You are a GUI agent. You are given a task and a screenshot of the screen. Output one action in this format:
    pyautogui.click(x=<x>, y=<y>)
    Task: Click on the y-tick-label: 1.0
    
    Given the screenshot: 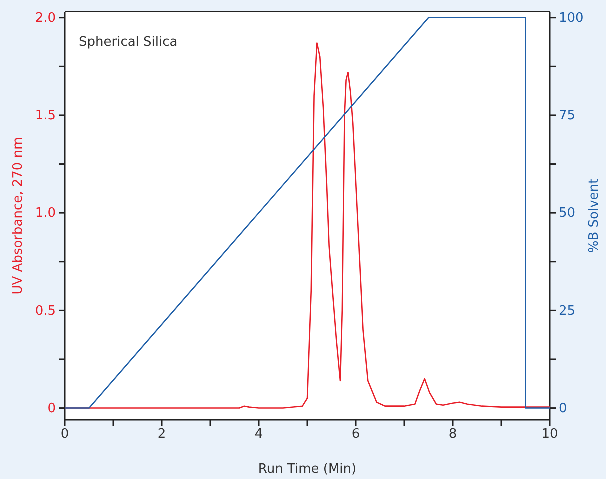 What is the action you would take?
    pyautogui.click(x=45, y=214)
    